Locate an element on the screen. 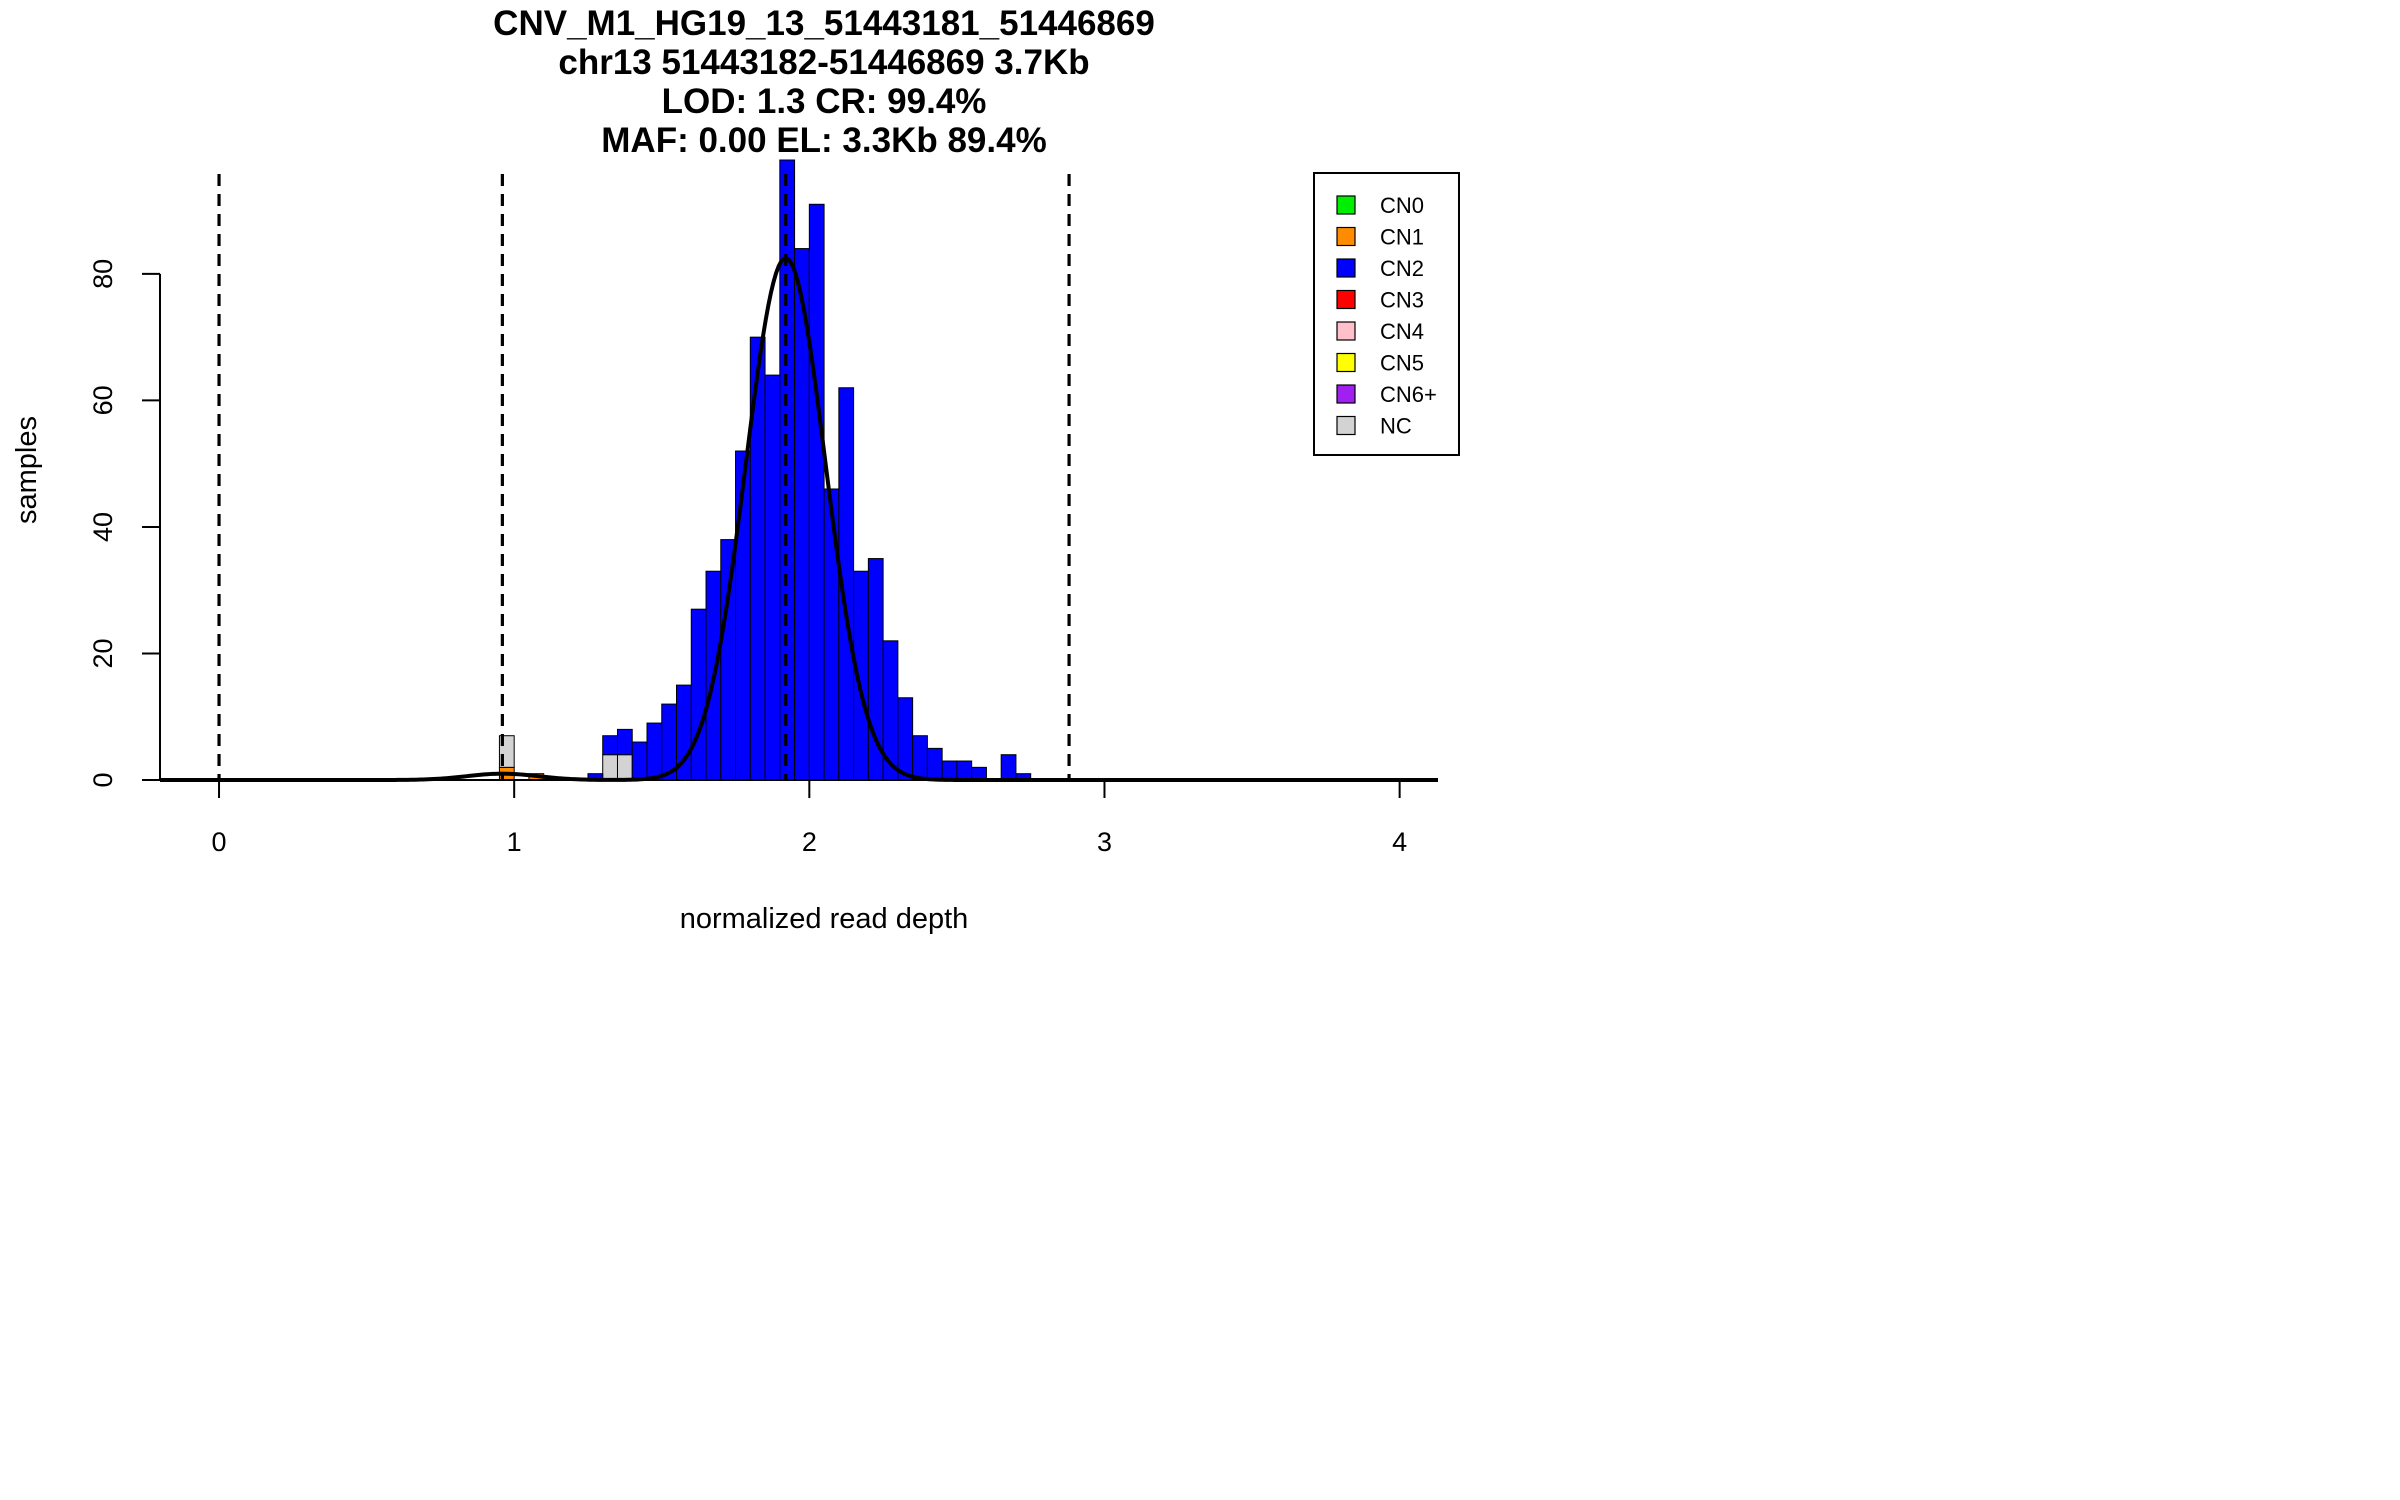 The height and width of the screenshot is (1500, 2400). legend-label-CN0: CN0 is located at coordinates (1402, 205).